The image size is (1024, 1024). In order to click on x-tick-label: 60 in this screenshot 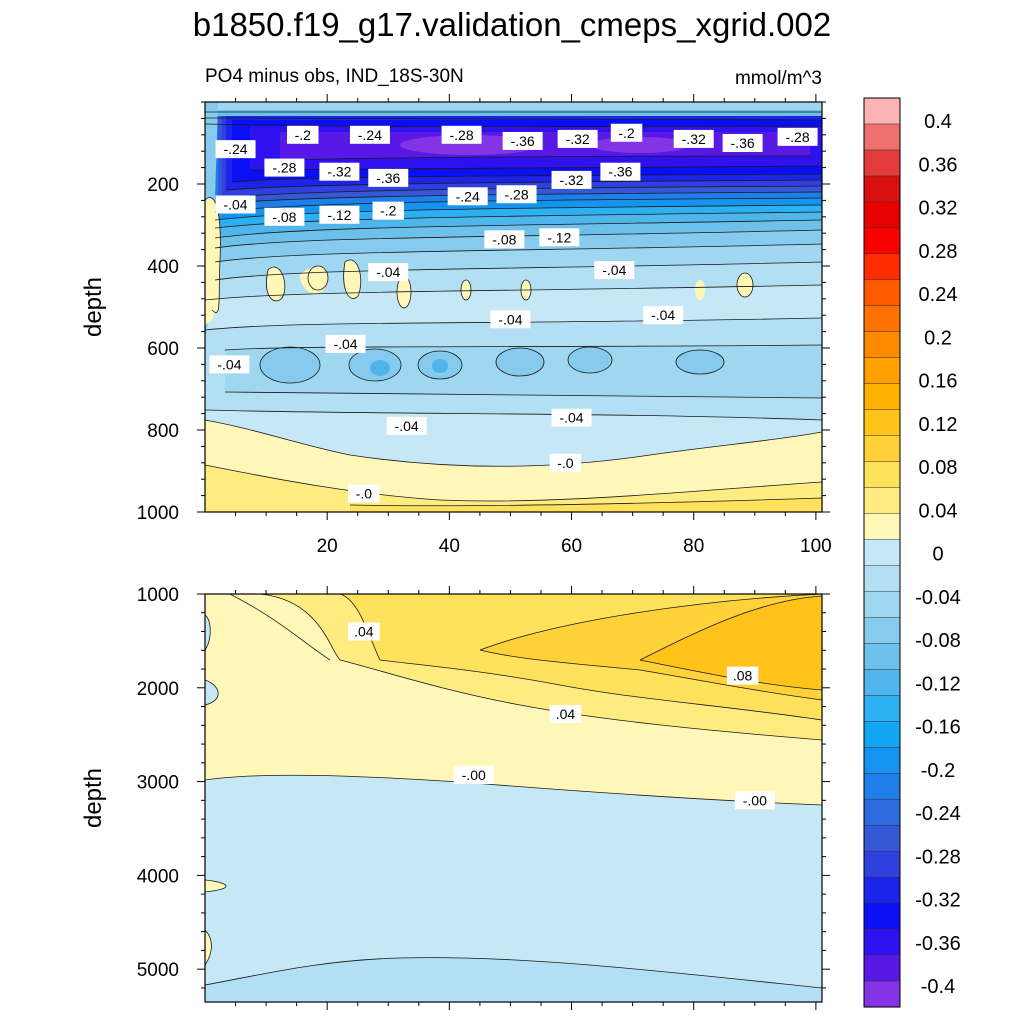, I will do `click(571, 546)`.